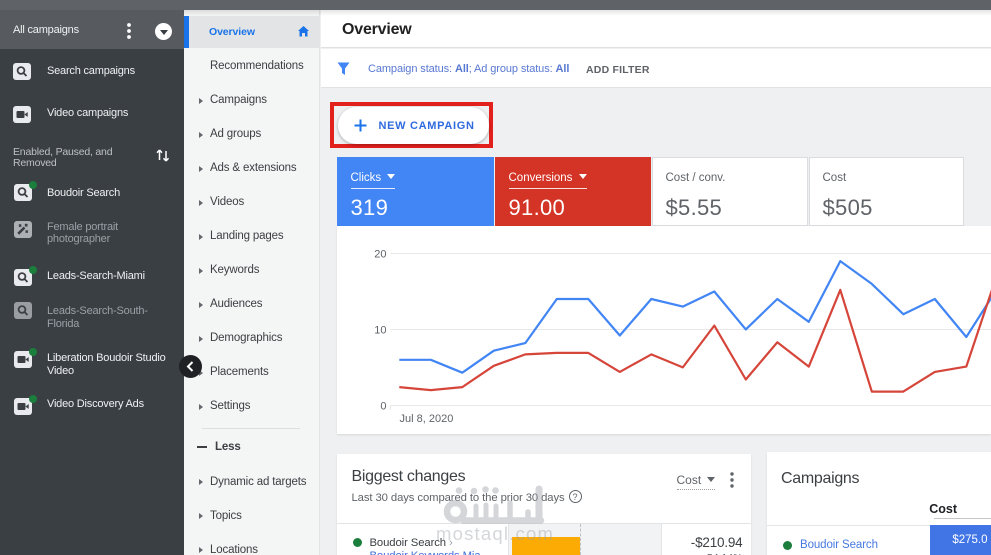  Describe the element at coordinates (383, 407) in the screenshot. I see `svg-text: 0` at that location.